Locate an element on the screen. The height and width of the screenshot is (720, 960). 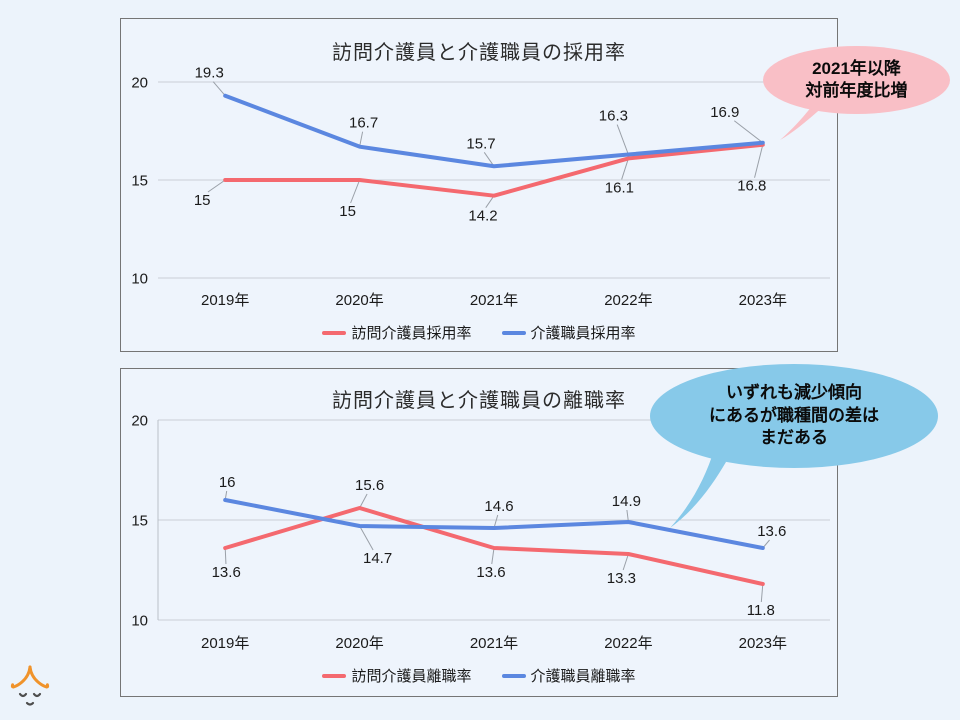
hiring-chart-legend: 訪問介護員採用率 介護職員採用率 is located at coordinates (479, 332).